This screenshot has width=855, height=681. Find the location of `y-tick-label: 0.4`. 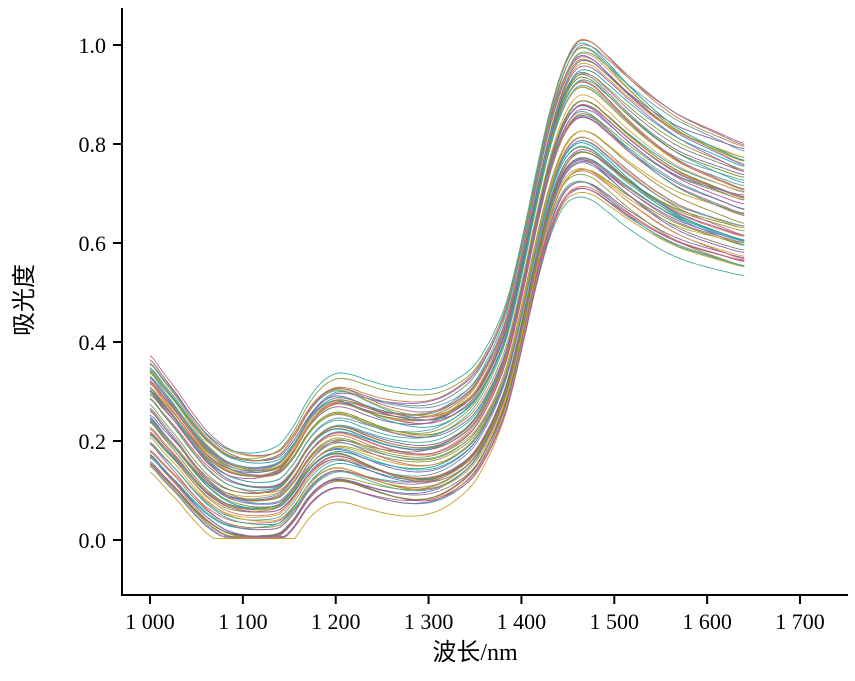

y-tick-label: 0.4 is located at coordinates (93, 342).